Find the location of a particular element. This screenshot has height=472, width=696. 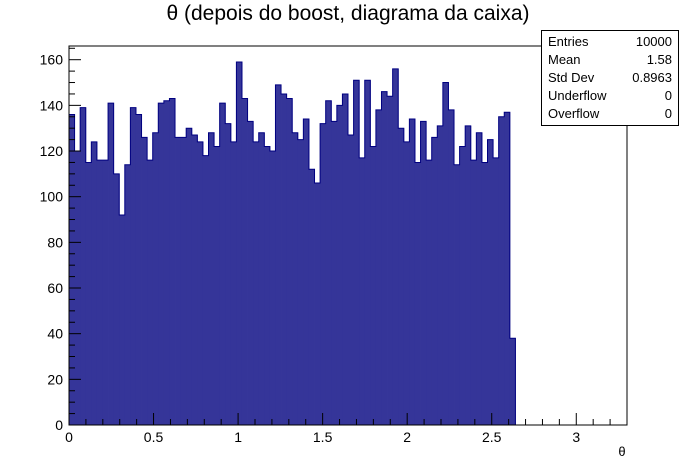

stats-entries-value: 10000 is located at coordinates (653, 41).